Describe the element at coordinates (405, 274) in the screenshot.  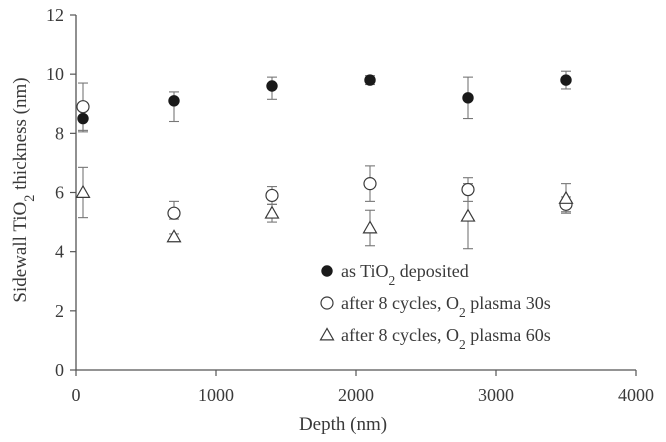
I see `legend-label: as TiO2 deposited` at that location.